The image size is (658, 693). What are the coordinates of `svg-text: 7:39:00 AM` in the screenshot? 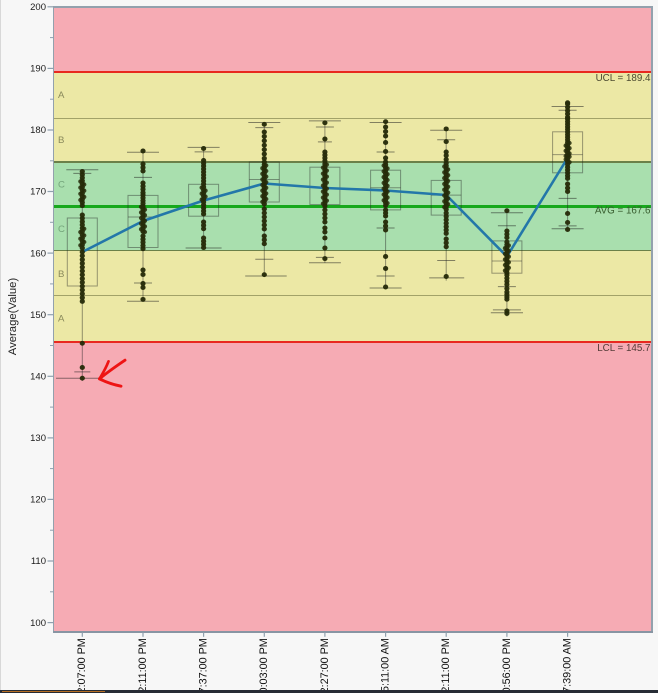 It's located at (568, 665).